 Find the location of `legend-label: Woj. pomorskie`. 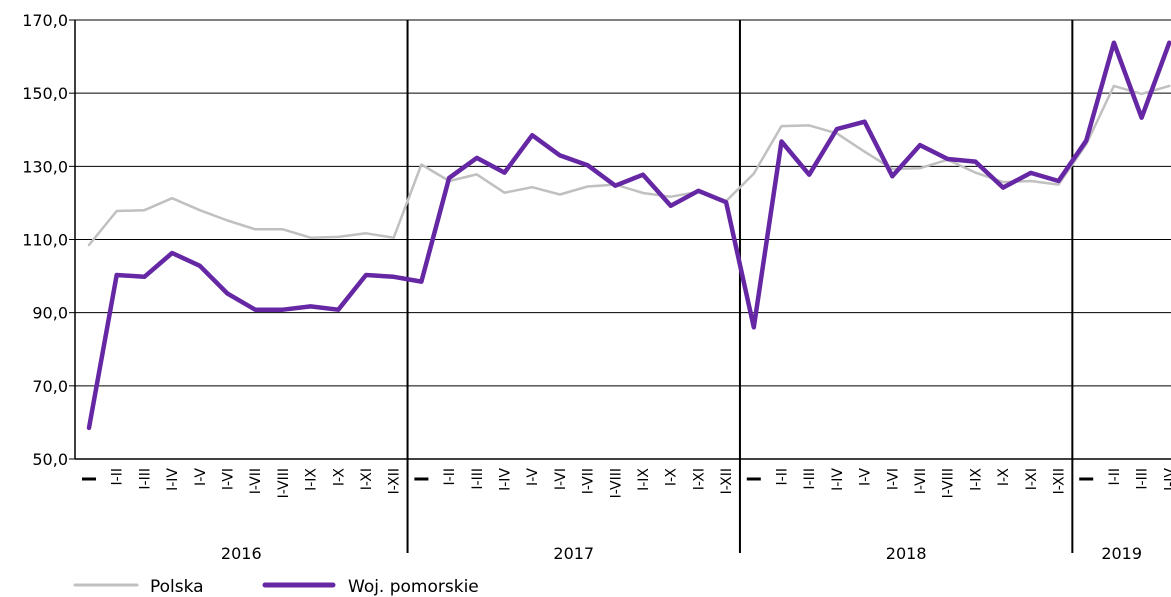

legend-label: Woj. pomorskie is located at coordinates (413, 587).